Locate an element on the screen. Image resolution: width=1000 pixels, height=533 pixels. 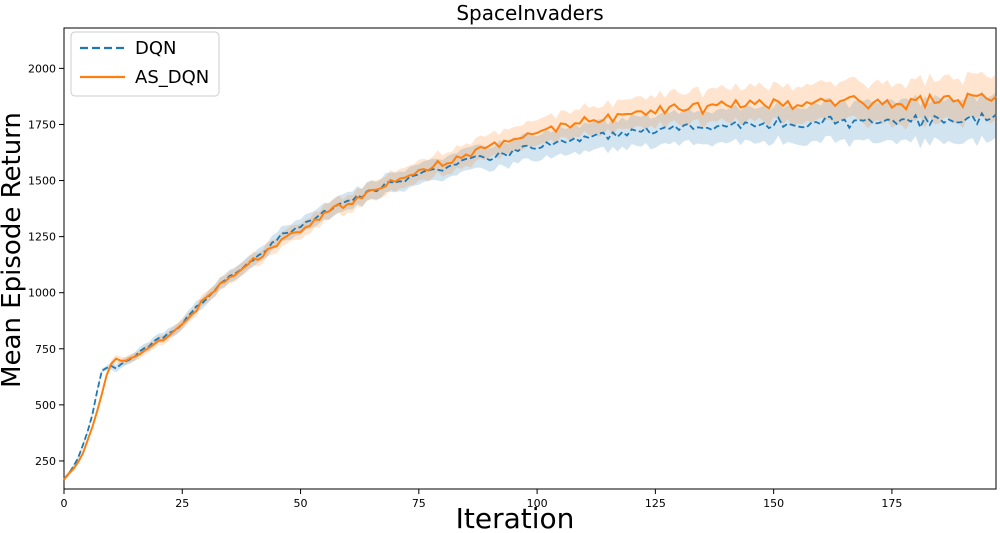
y-axis: 250 500 750 1000 1250 1500 1750 2000 is located at coordinates (46, 265).